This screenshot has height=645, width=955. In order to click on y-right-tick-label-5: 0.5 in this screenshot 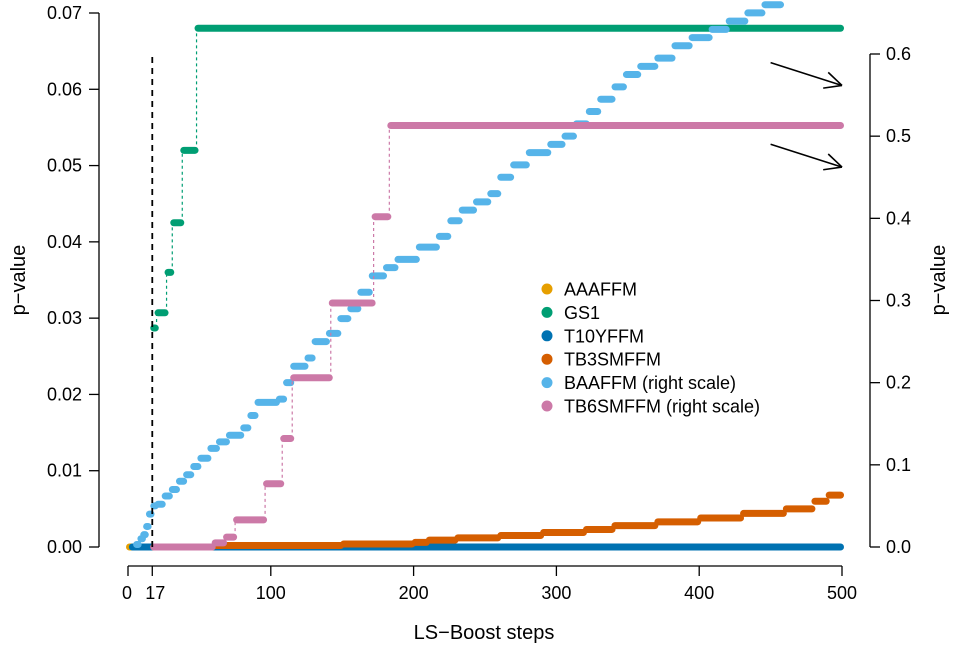, I will do `click(898, 136)`.